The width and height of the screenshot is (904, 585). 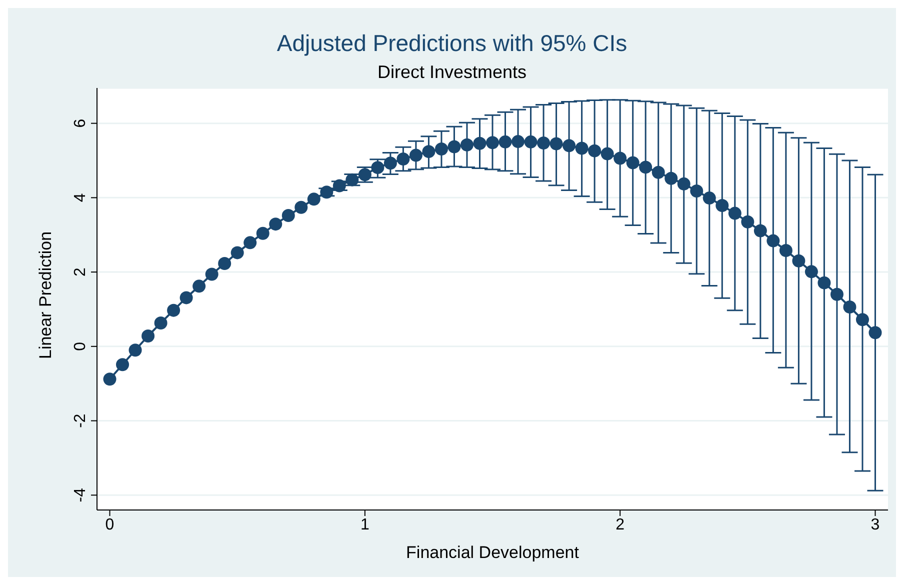 What do you see at coordinates (365, 525) in the screenshot?
I see `x-tick-label: 1` at bounding box center [365, 525].